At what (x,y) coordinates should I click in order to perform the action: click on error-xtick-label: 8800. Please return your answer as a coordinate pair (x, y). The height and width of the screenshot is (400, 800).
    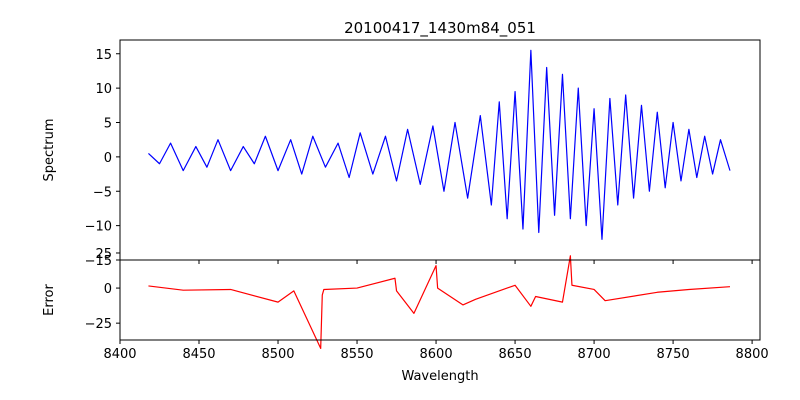
    Looking at the image, I should click on (752, 354).